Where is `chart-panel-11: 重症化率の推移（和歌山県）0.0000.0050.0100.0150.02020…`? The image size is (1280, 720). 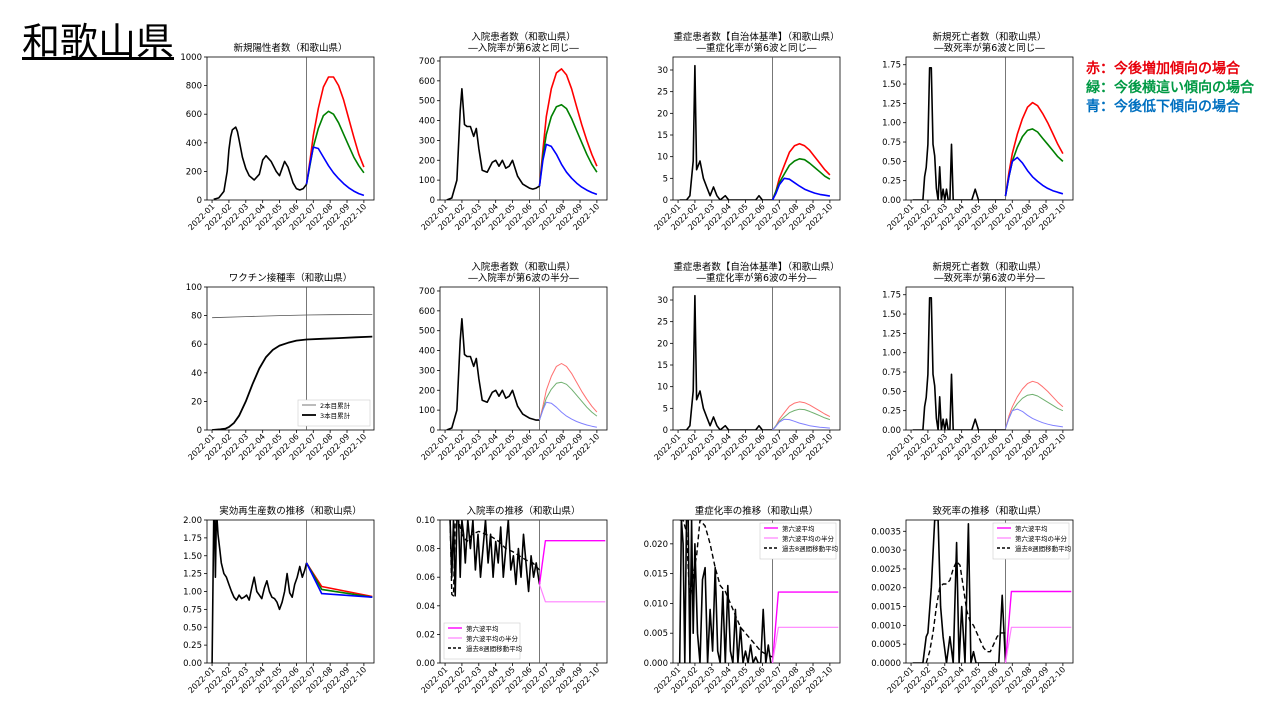
chart-panel-11: 重症化率の推移（和歌山県）0.0000.0050.0100.0150.02020… is located at coordinates (742, 600).